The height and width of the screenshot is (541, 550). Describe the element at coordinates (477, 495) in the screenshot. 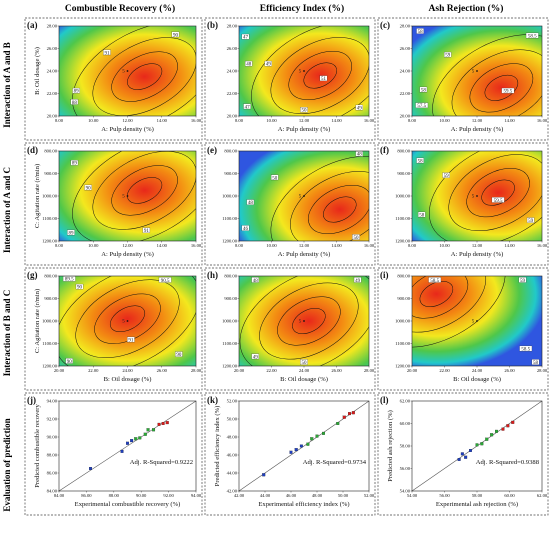

I see `x-tick-label: 58.00` at that location.